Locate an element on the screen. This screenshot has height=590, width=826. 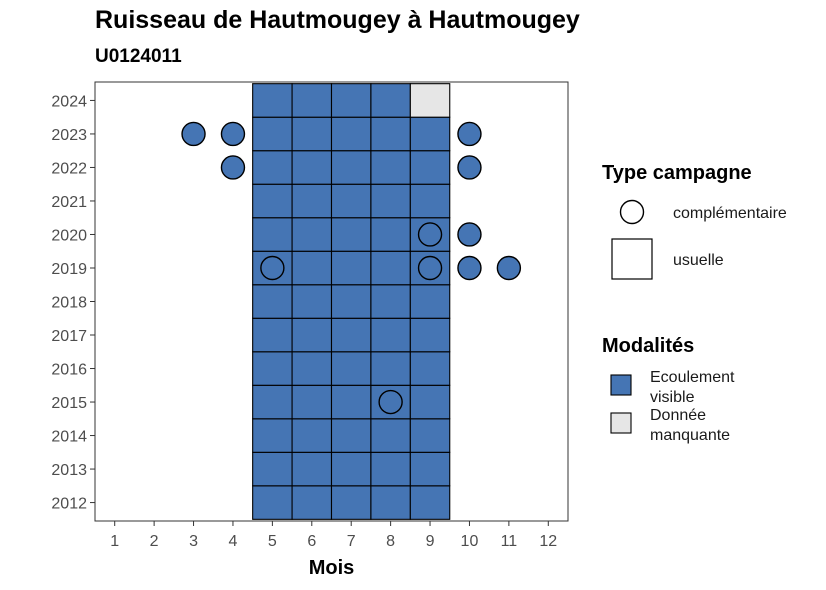
y-tick-label-2023: 2023 is located at coordinates (69, 135).